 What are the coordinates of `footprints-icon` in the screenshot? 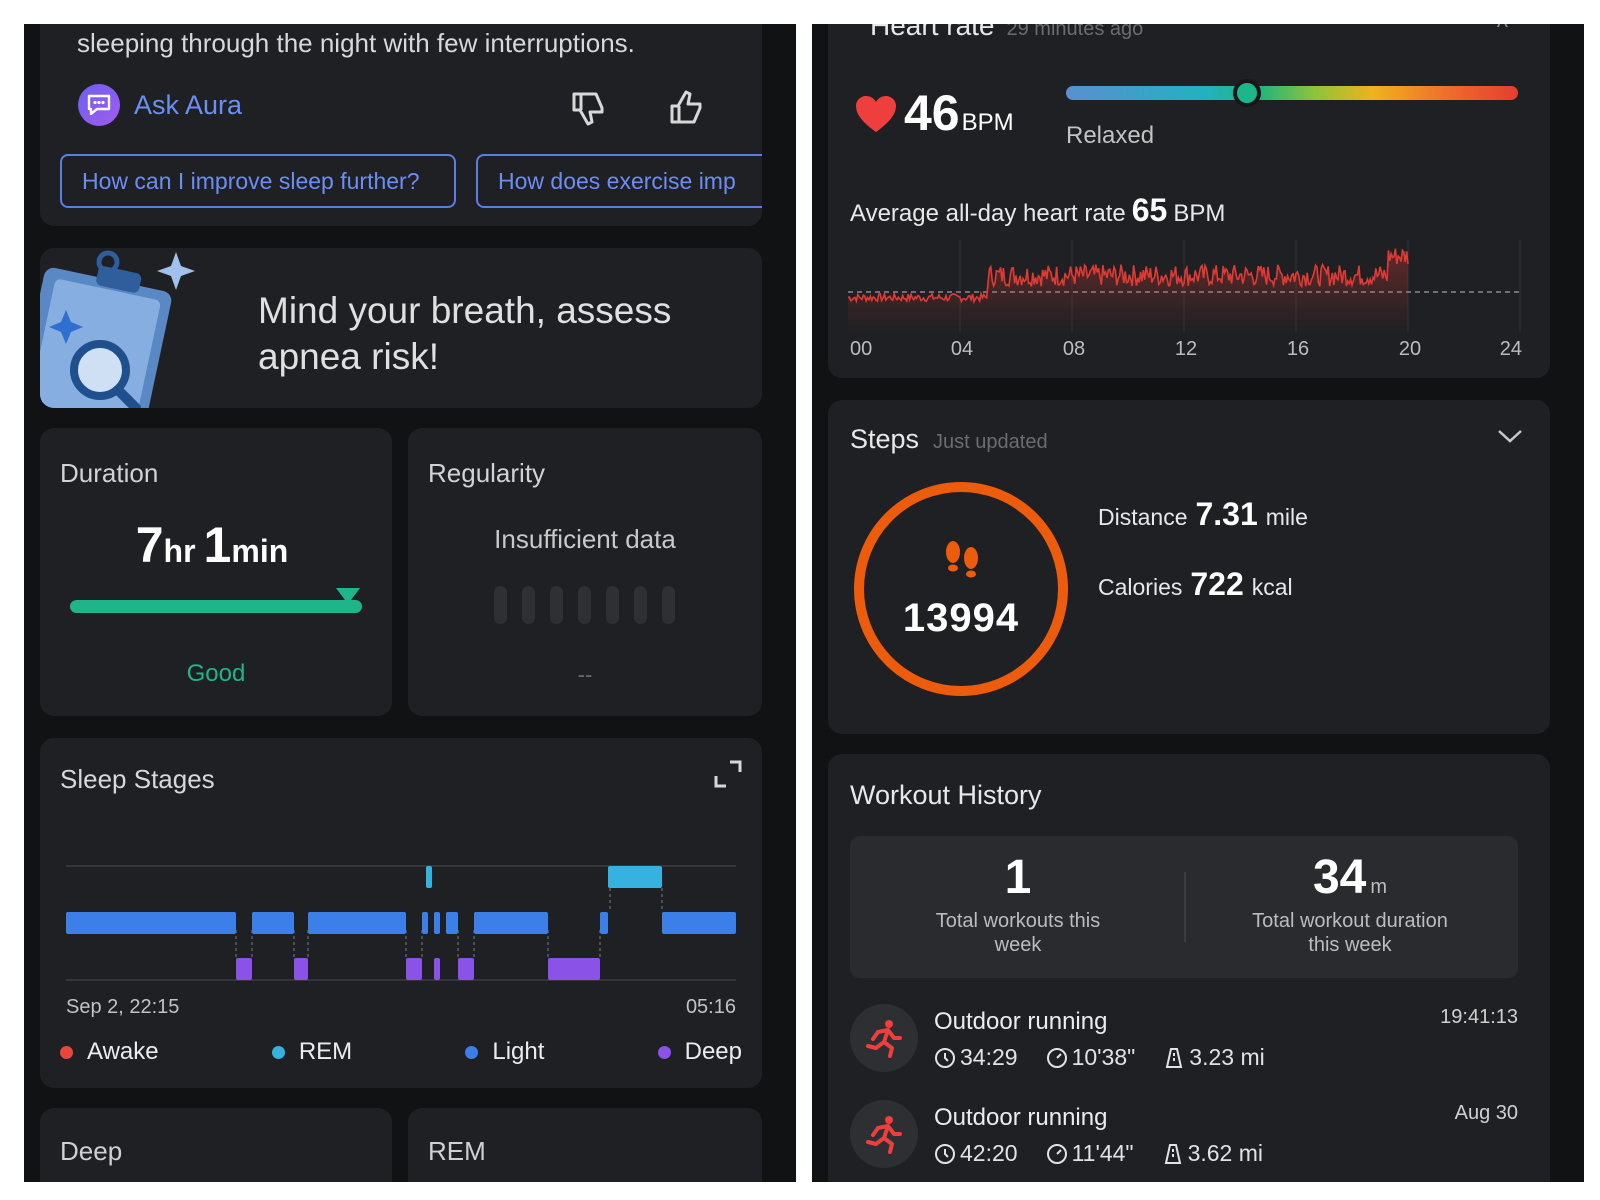 It's located at (962, 559).